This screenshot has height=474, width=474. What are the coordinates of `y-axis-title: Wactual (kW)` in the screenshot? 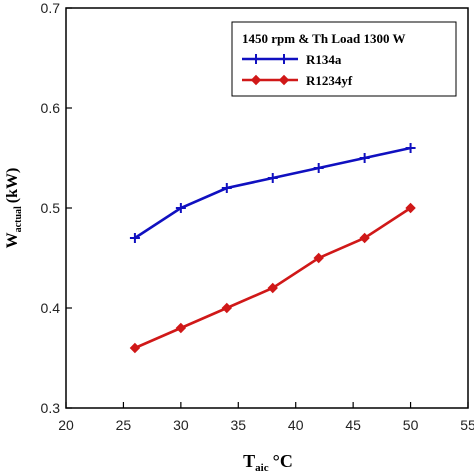 It's located at (14, 208).